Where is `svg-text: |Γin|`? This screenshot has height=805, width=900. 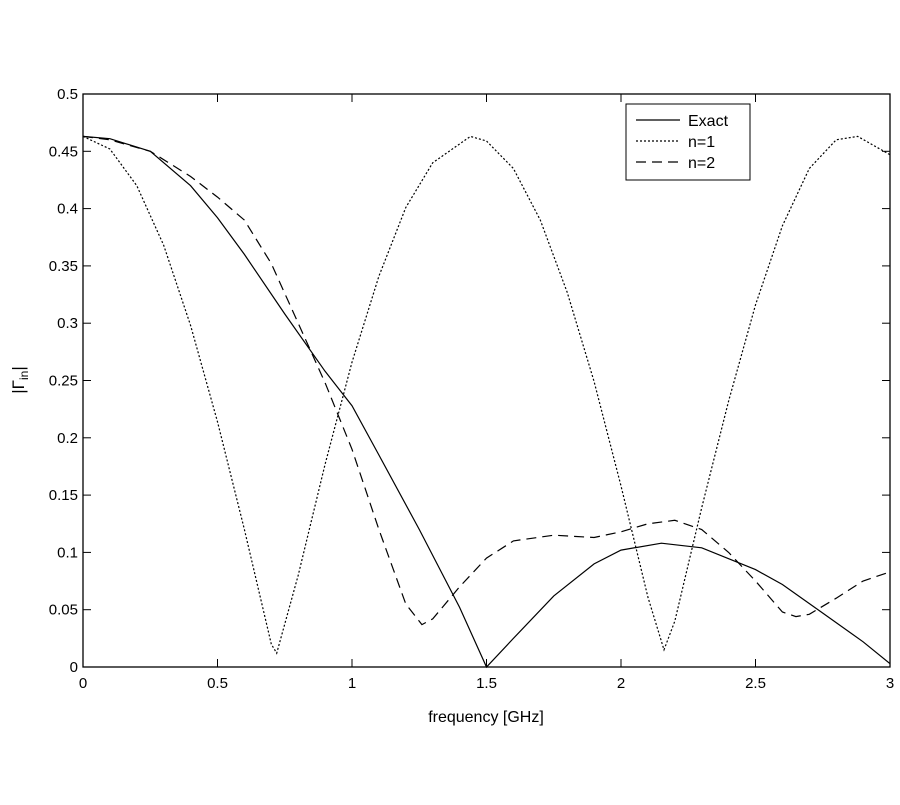 svg-text: |Γin| is located at coordinates (20, 380).